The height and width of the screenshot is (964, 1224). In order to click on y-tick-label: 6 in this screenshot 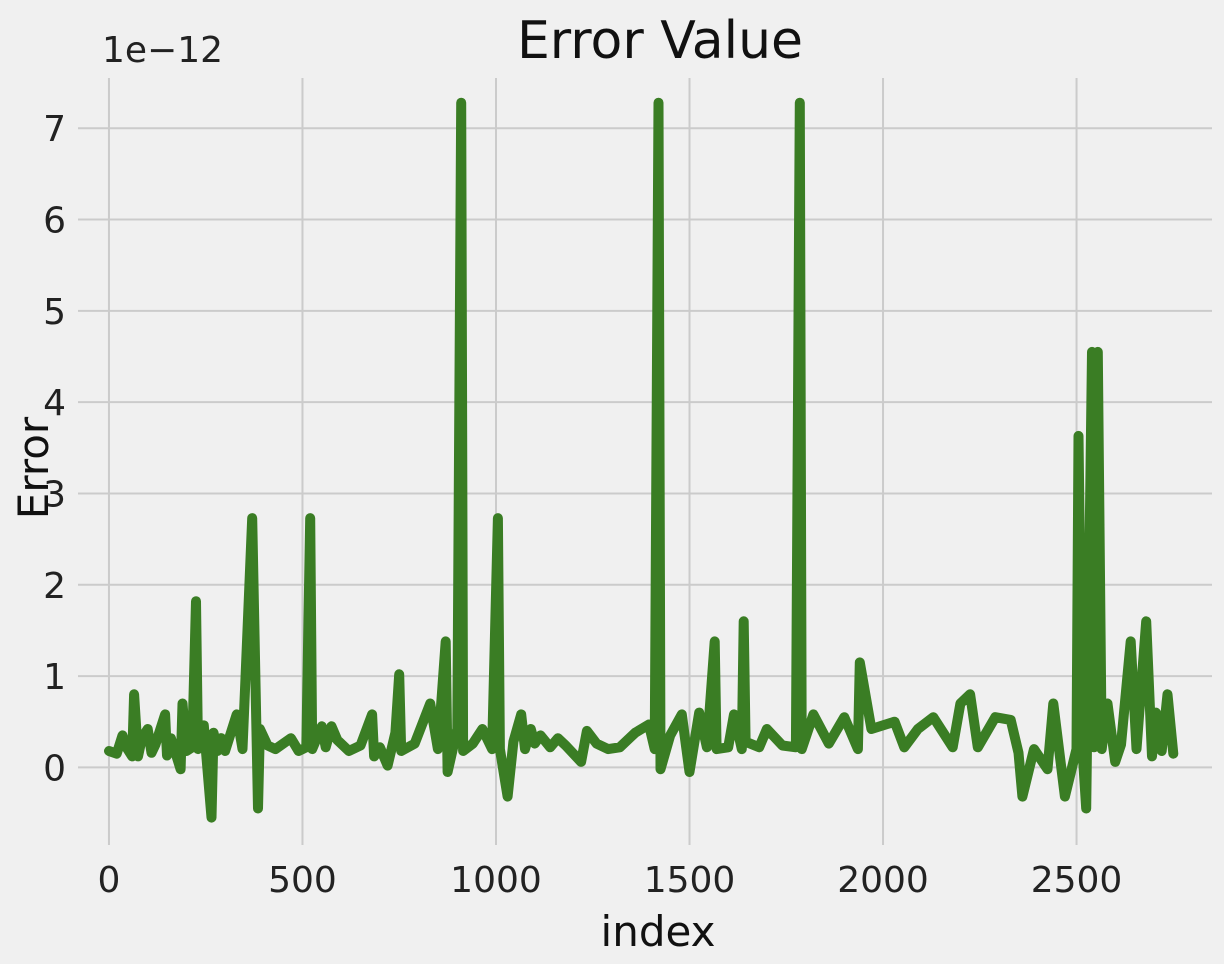, I will do `click(54, 221)`.